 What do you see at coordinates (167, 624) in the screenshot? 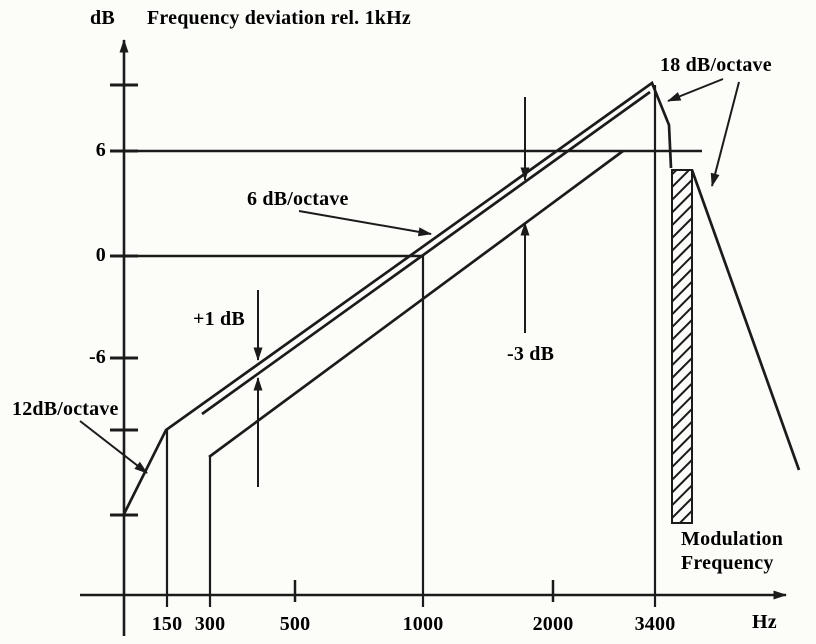
I see `x-tick-label-150: 150` at bounding box center [167, 624].